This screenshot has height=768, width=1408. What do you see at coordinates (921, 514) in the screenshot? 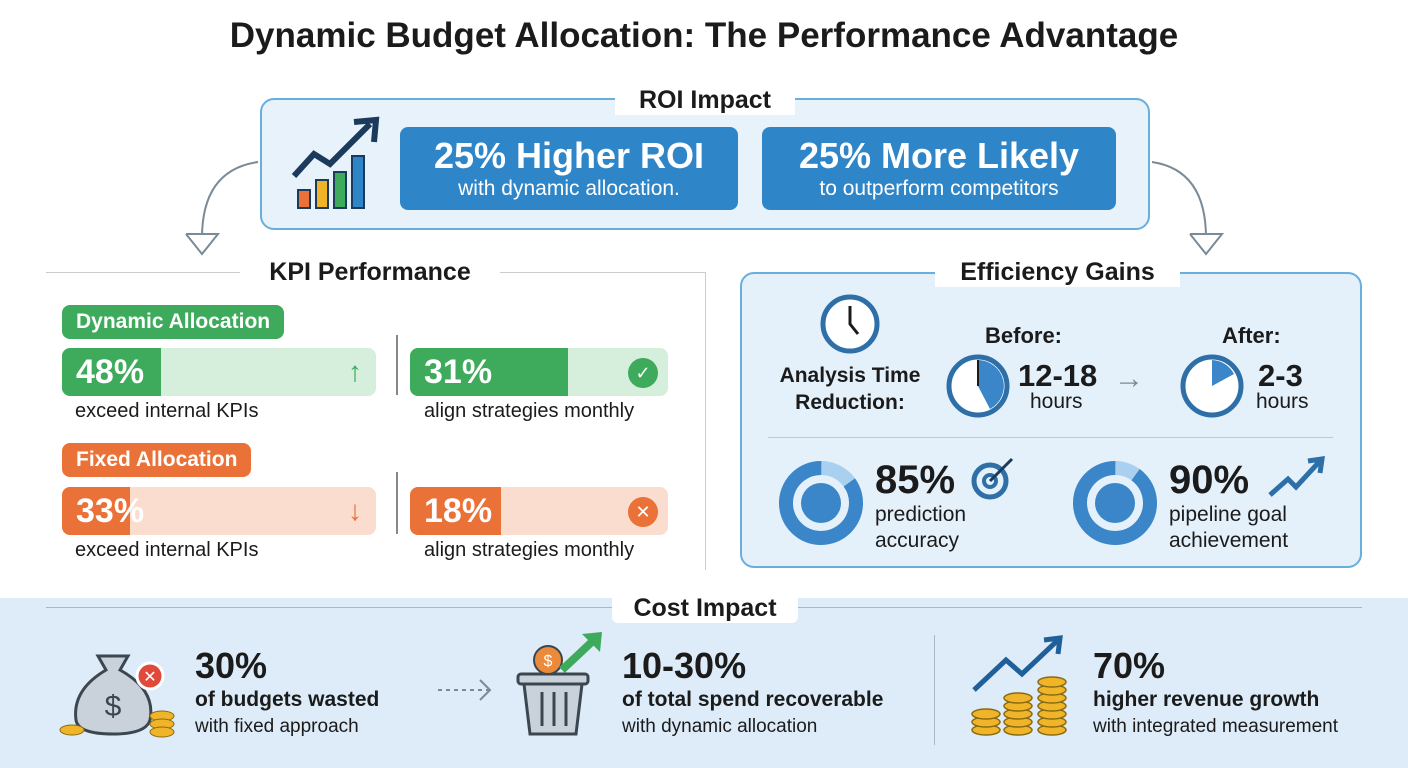
I see `caption-line: prediction` at bounding box center [921, 514].